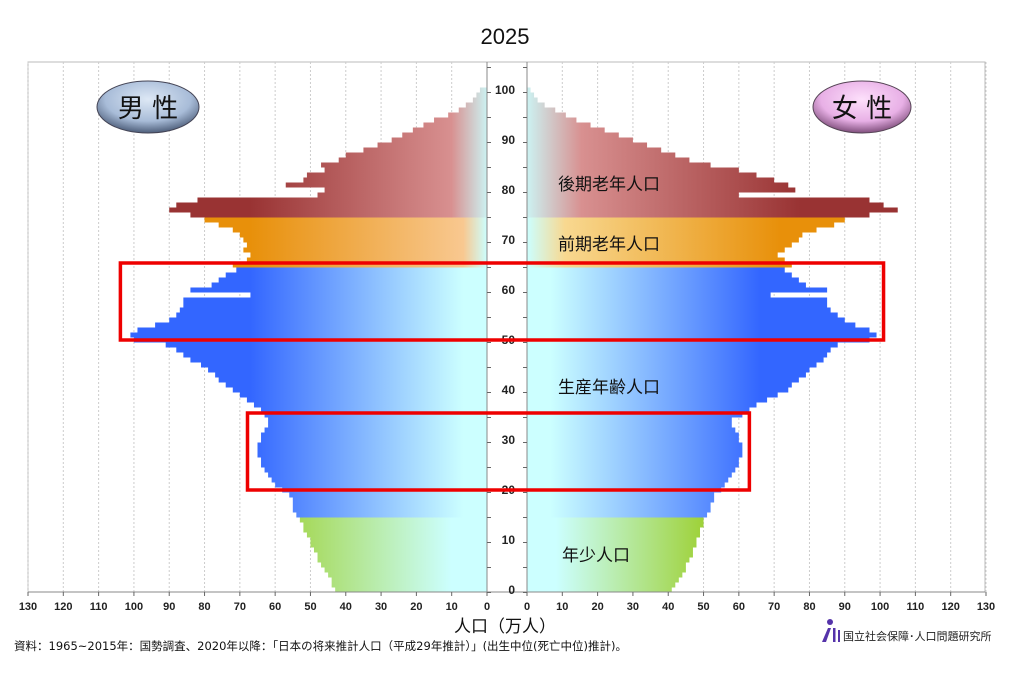 This screenshot has height=675, width=1024. Describe the element at coordinates (862, 109) in the screenshot. I see `female-label: 女 性` at that location.